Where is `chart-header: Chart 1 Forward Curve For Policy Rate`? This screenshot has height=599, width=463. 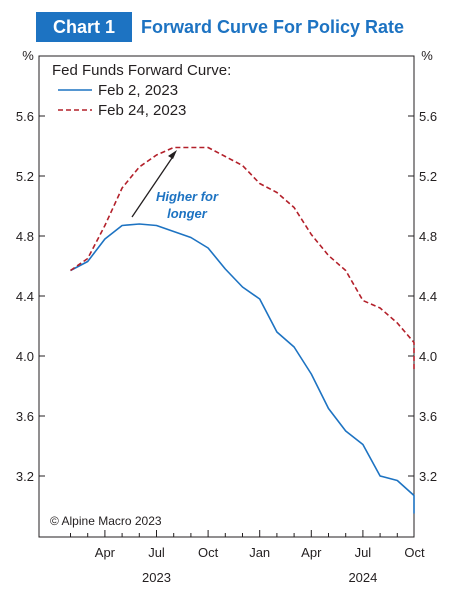
chart-header: Chart 1 Forward Curve For Policy Rate is located at coordinates (231, 22).